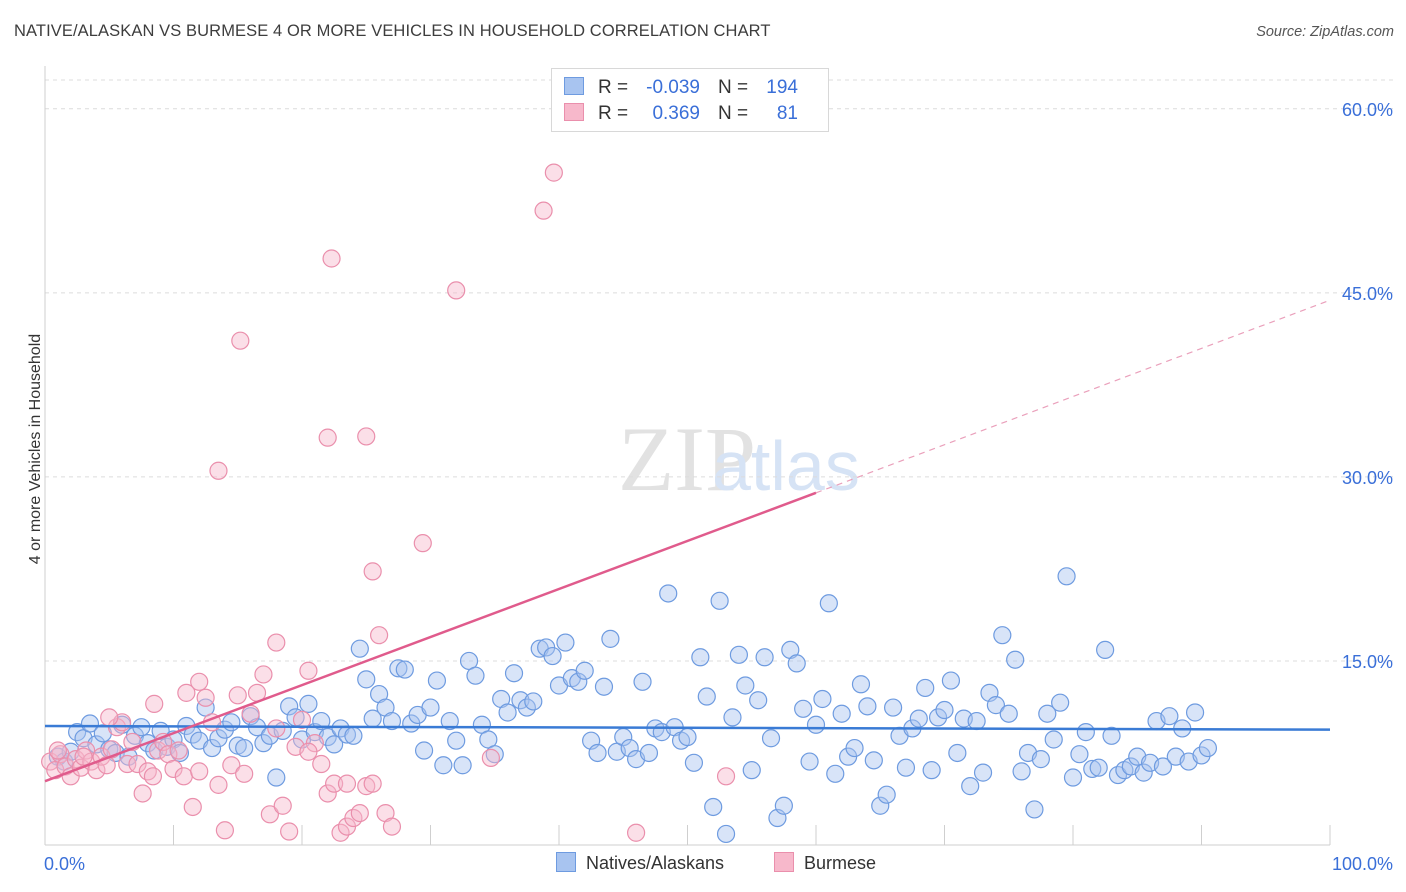 This screenshot has width=1406, height=892. Describe the element at coordinates (681, 114) in the screenshot. I see `legend-row-burmese: R = 0.369 N = 81` at that location.